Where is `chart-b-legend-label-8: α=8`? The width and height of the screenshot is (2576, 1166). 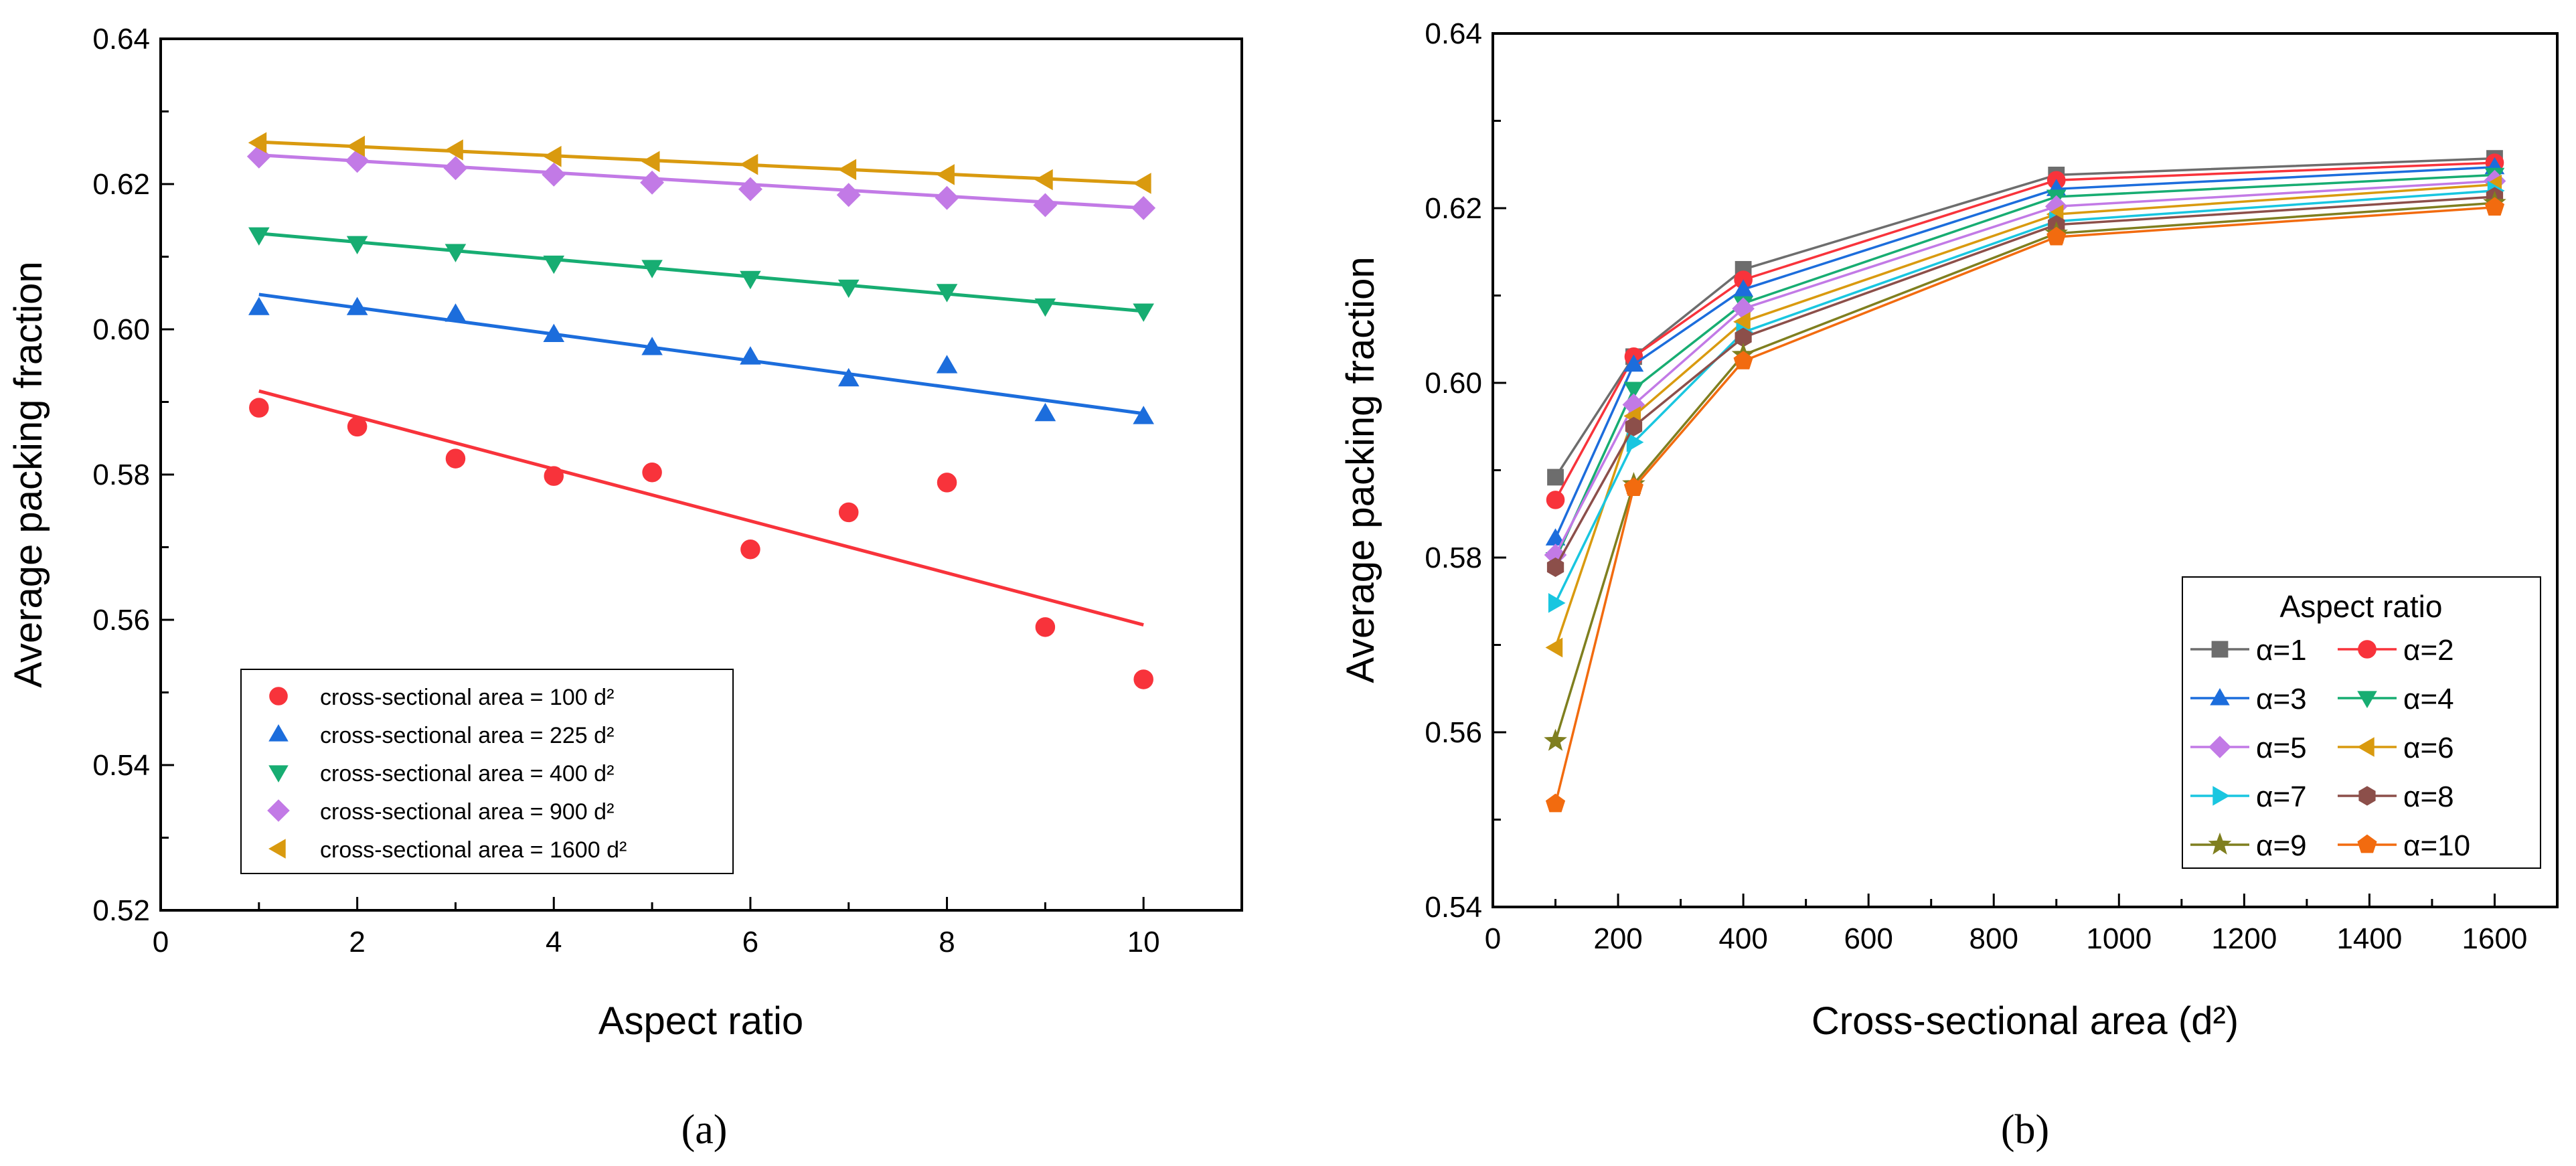
chart-b-legend-label-8: α=8 is located at coordinates (2429, 796).